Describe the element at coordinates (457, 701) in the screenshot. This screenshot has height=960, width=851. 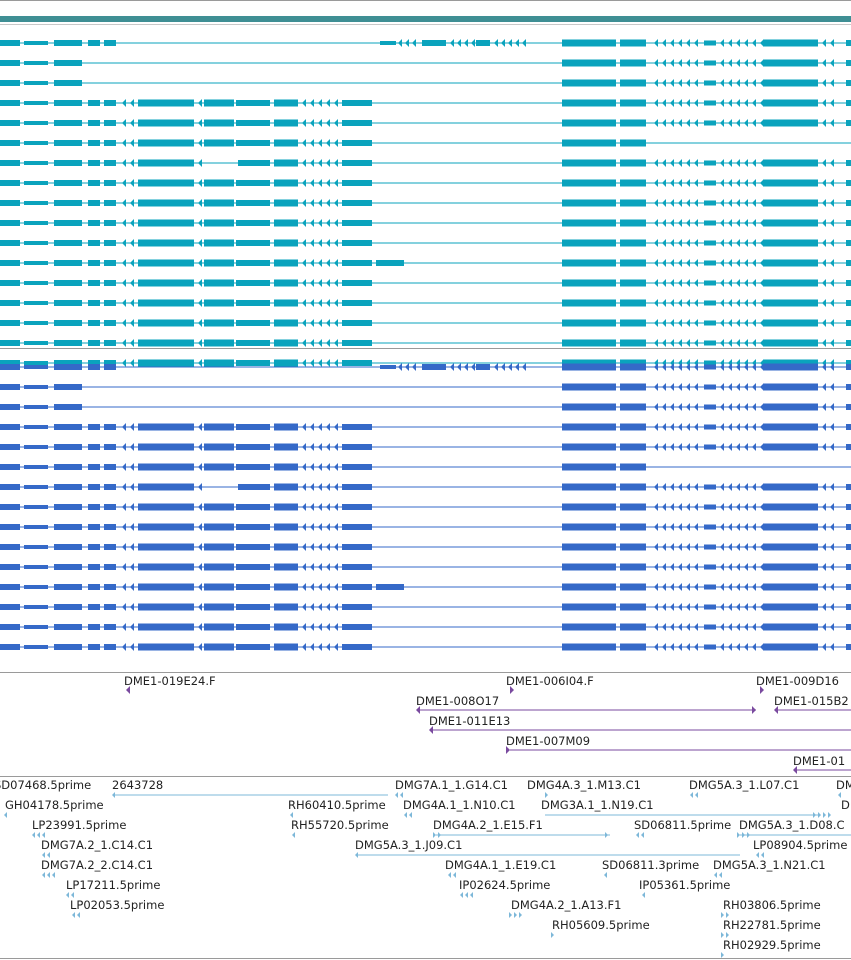
I see `bac-label: DME1-008O17` at that location.